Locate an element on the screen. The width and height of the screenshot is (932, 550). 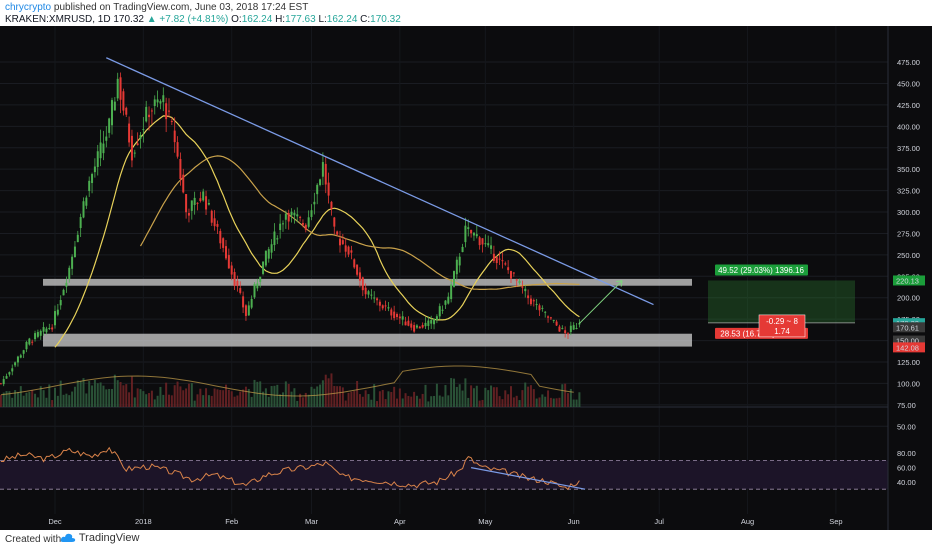
price-tick-label: 475.00 is located at coordinates (908, 62).